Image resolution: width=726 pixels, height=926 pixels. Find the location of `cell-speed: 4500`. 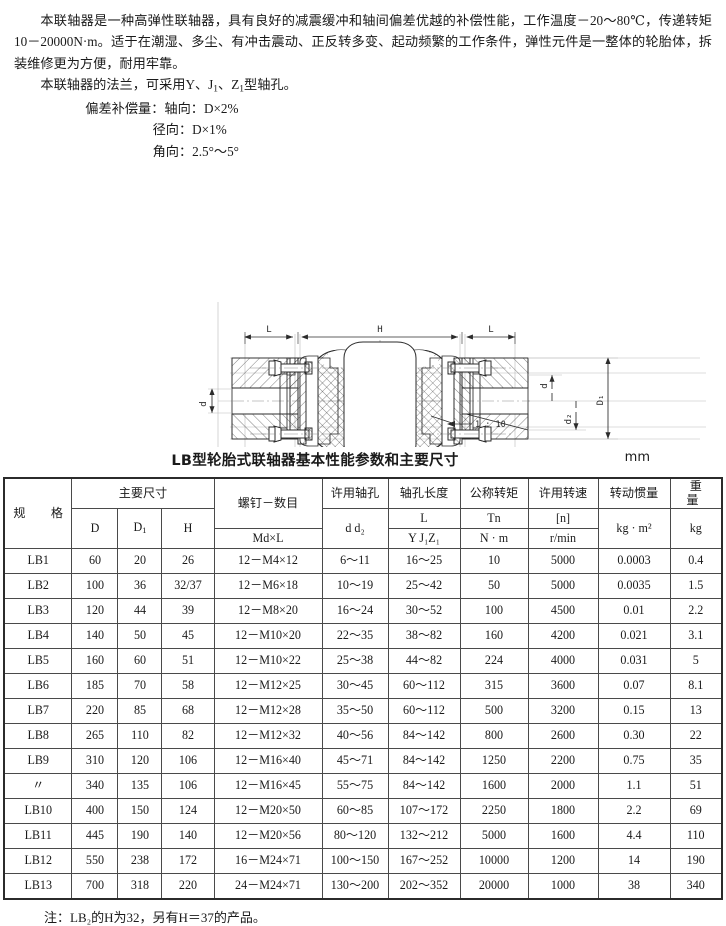

cell-speed: 4500 is located at coordinates (563, 611).